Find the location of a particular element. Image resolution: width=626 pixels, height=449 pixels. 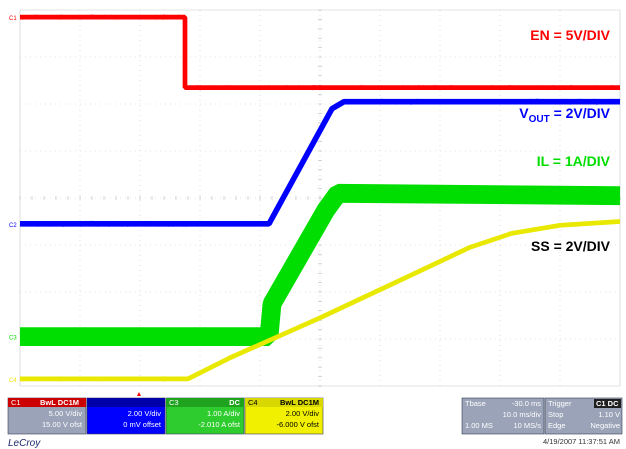

c1-scale: 5.00 V/div is located at coordinates (66, 413).